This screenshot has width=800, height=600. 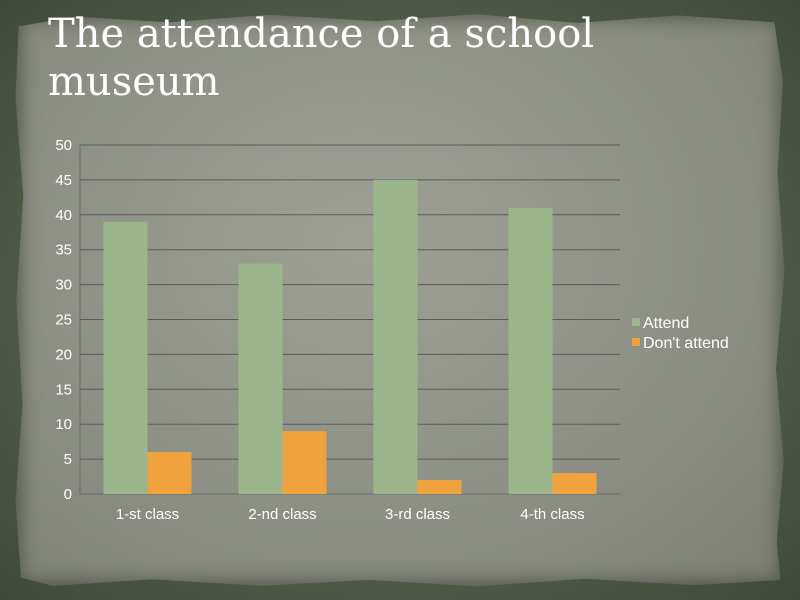 I want to click on y-tick-label: 15, so click(x=63, y=389).